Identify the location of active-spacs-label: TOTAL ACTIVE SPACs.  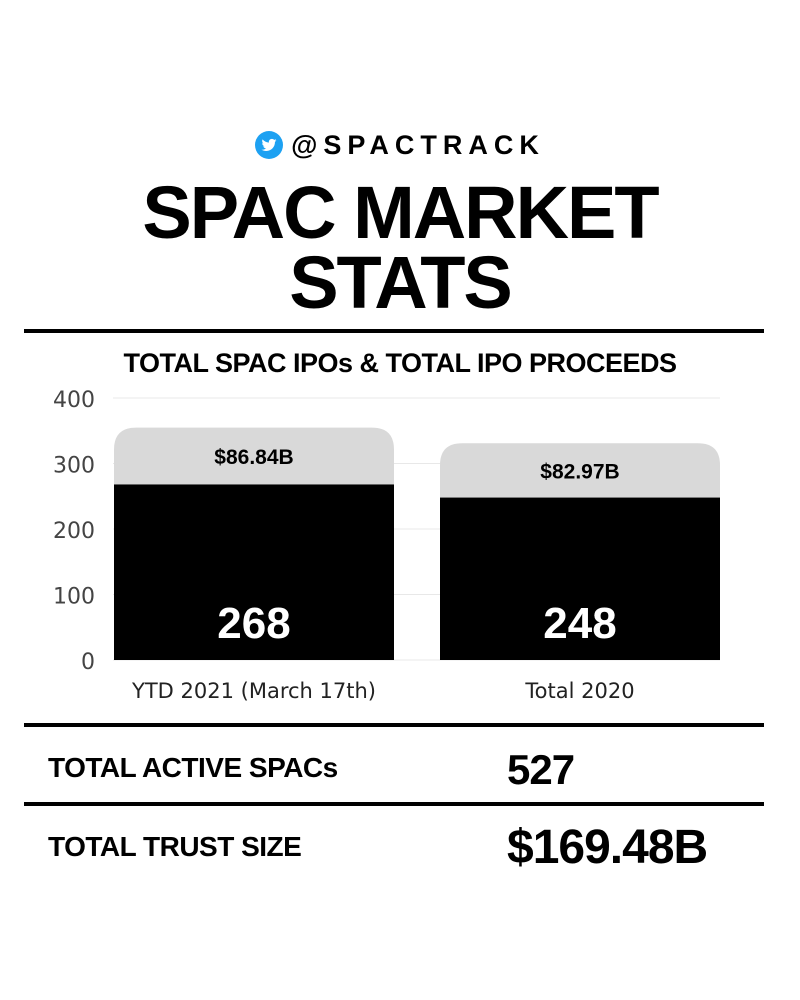
(193, 767).